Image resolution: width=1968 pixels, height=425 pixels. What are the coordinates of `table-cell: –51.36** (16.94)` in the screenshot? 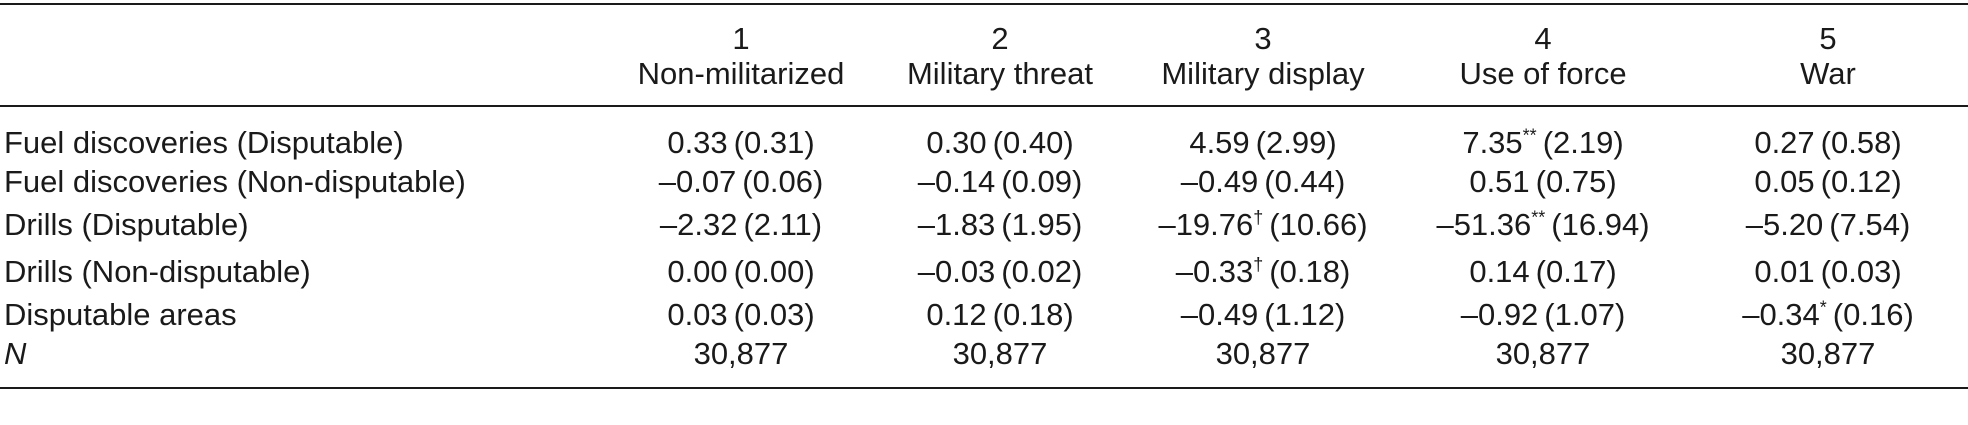 It's located at (1543, 224).